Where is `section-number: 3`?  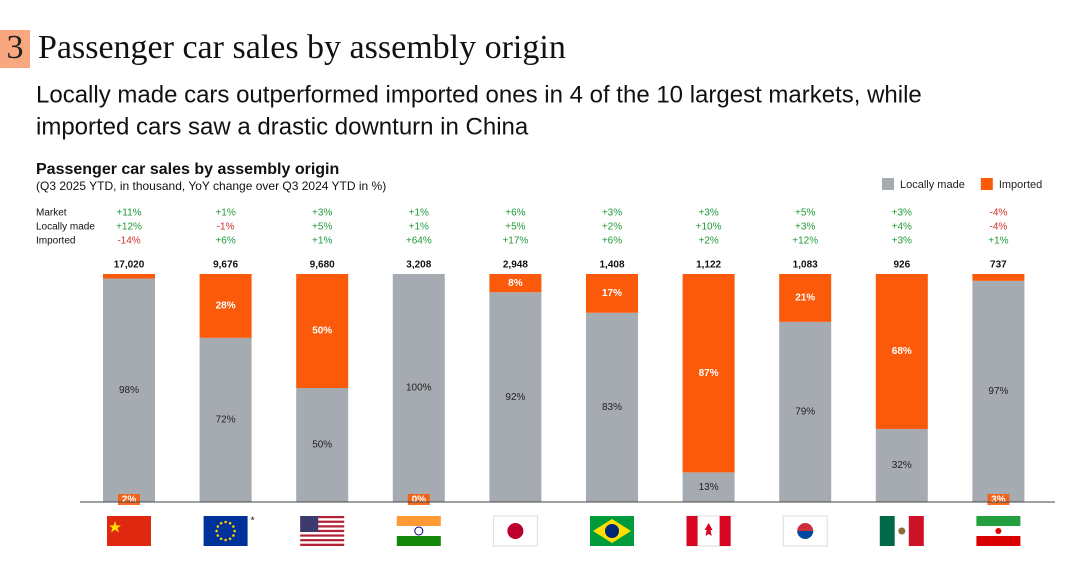
section-number: 3 is located at coordinates (15, 47).